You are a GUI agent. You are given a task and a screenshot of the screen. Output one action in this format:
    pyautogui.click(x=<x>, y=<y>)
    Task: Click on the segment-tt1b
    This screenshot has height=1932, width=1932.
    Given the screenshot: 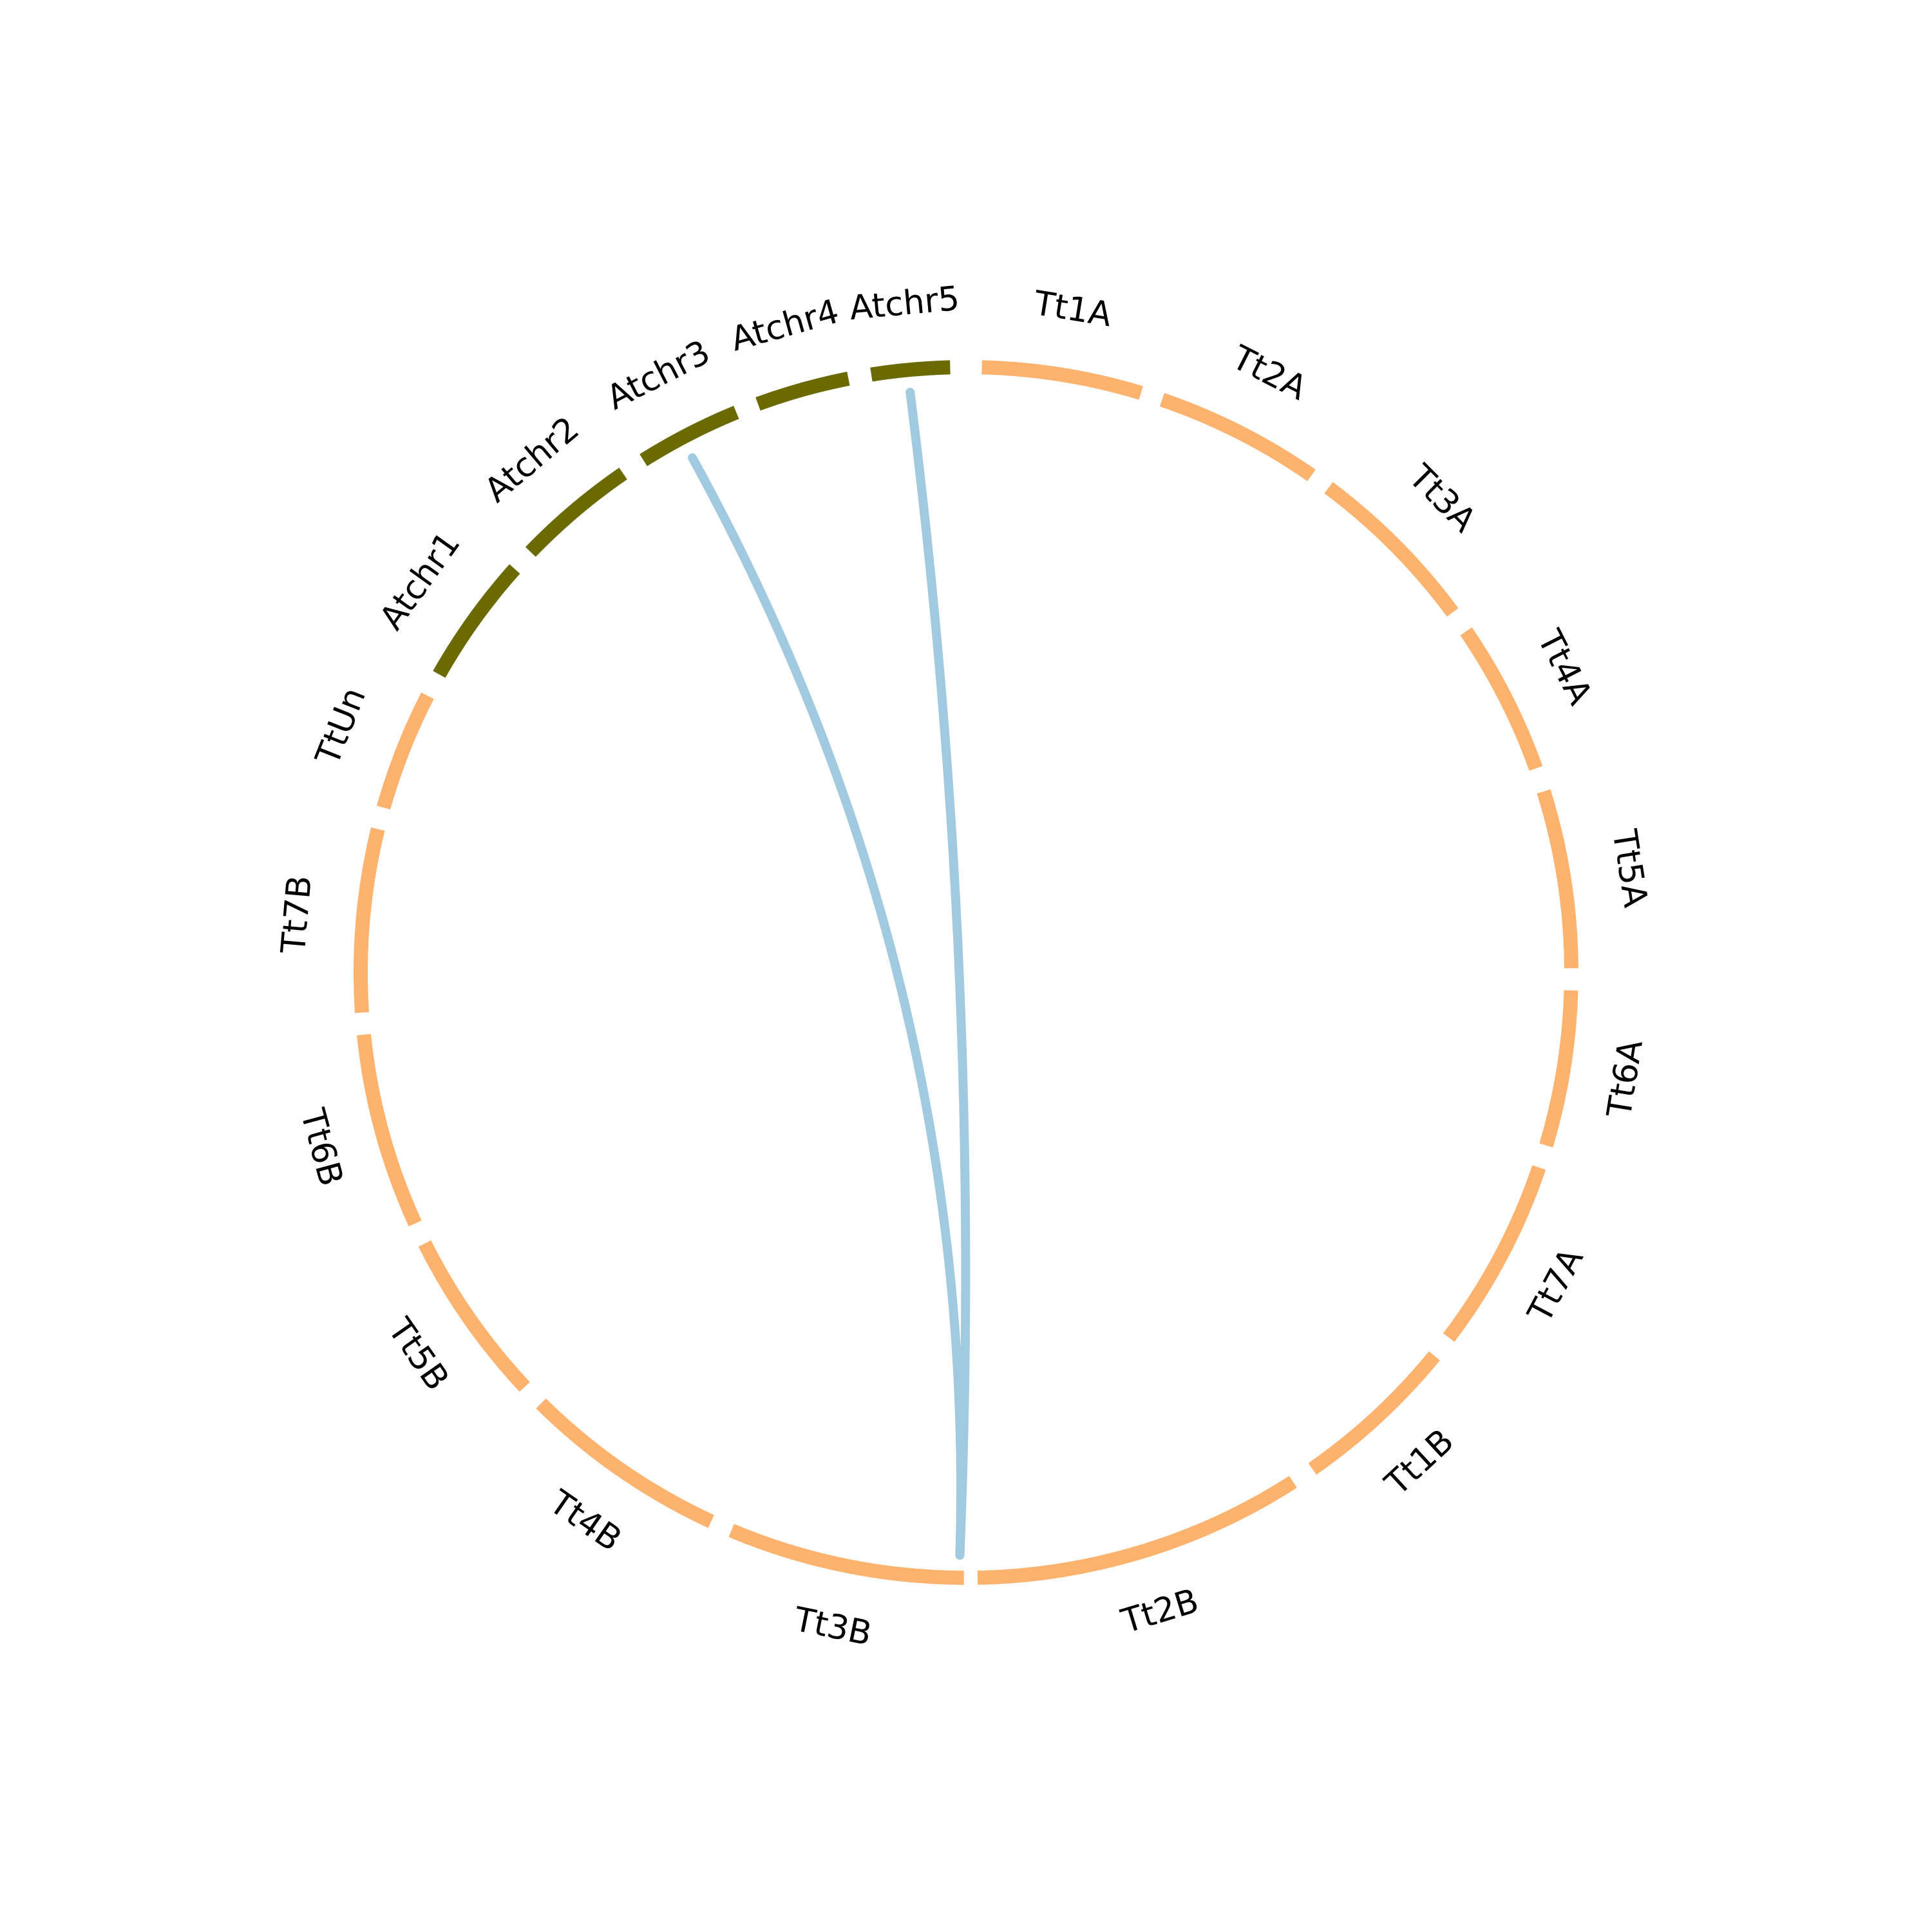 What is the action you would take?
    pyautogui.click(x=1374, y=1413)
    